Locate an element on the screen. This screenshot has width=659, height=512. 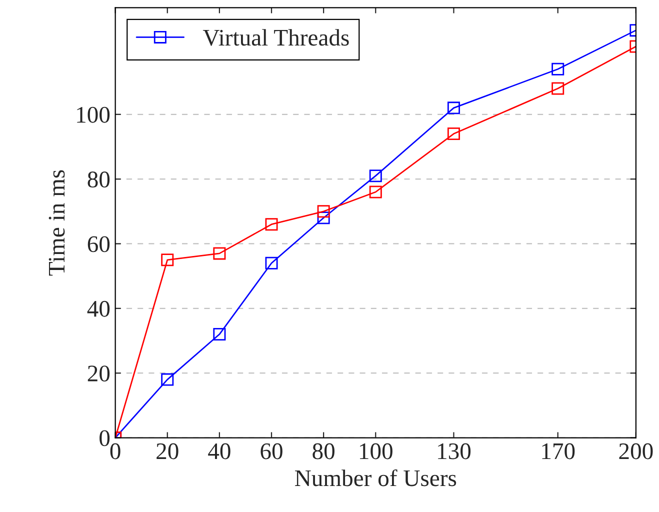
y-tick-label: 100 is located at coordinates (93, 114).